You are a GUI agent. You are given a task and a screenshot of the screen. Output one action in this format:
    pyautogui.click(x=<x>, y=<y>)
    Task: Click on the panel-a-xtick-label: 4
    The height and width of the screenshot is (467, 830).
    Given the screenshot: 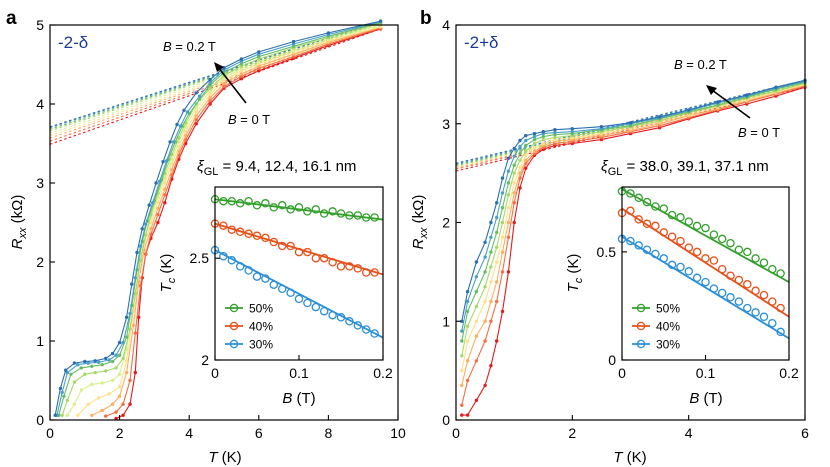 What is the action you would take?
    pyautogui.click(x=189, y=433)
    